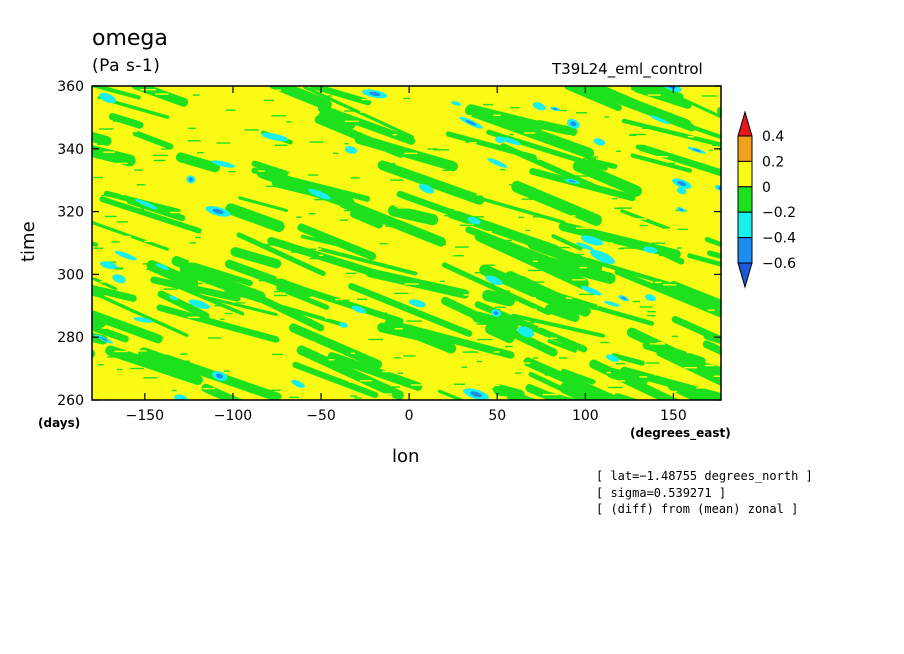 The width and height of the screenshot is (904, 654). I want to click on annotation-sigma: [ sigma=0.539271 ], so click(661, 493).